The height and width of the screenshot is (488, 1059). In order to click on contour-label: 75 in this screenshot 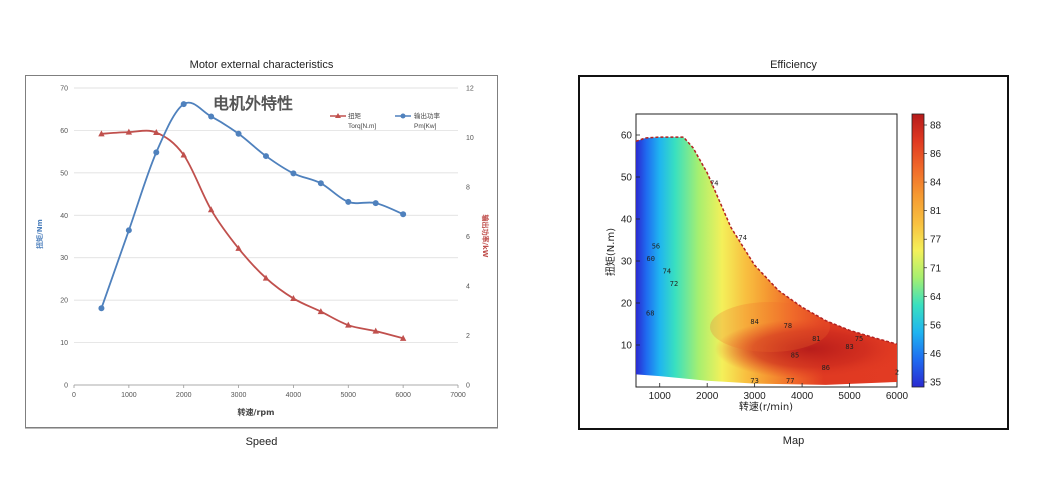, I will do `click(859, 339)`.